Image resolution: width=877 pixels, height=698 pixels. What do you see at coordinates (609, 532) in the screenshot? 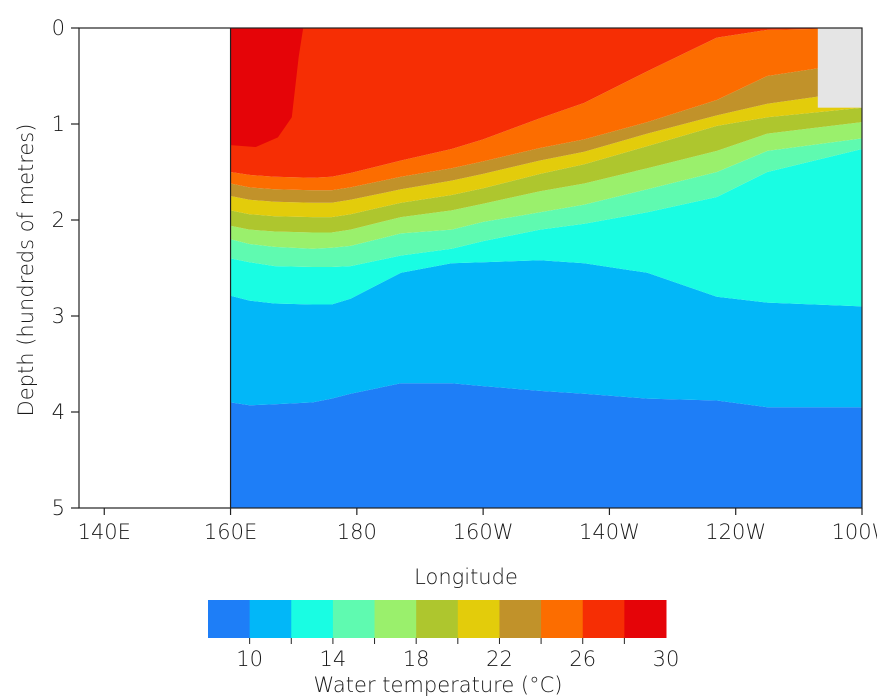
I see `x-tick-label: 140W` at bounding box center [609, 532].